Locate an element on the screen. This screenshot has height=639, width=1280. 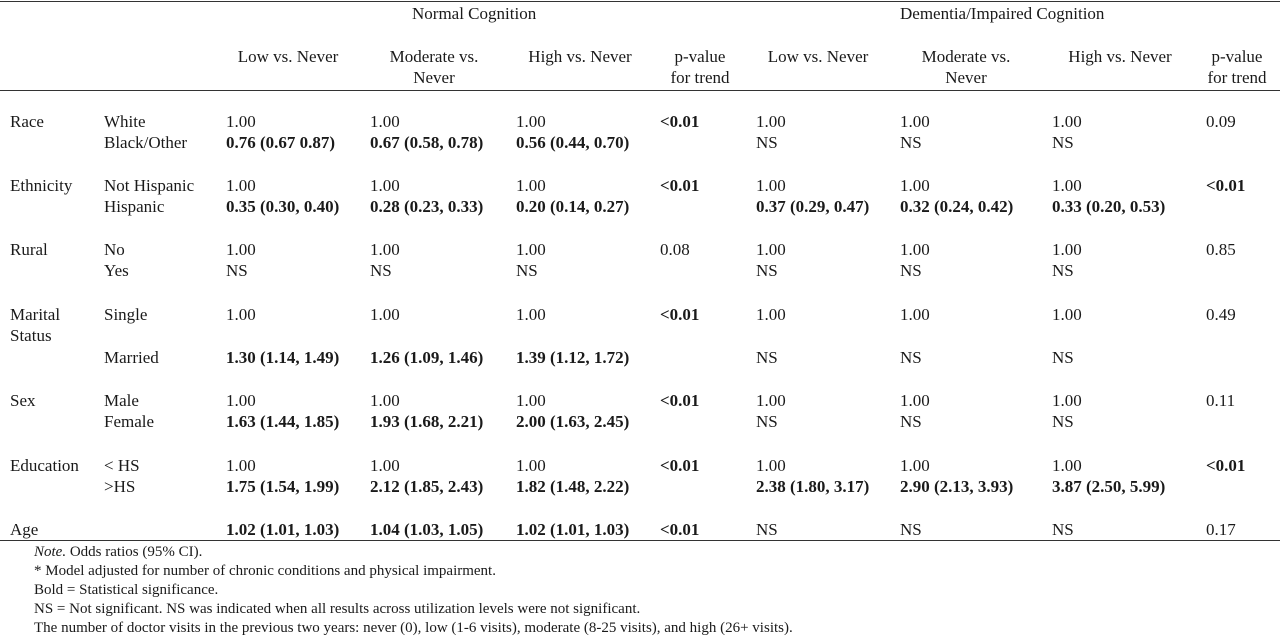
cell-normal-low: 1.02 (1.01, 1.03) is located at coordinates (283, 529).